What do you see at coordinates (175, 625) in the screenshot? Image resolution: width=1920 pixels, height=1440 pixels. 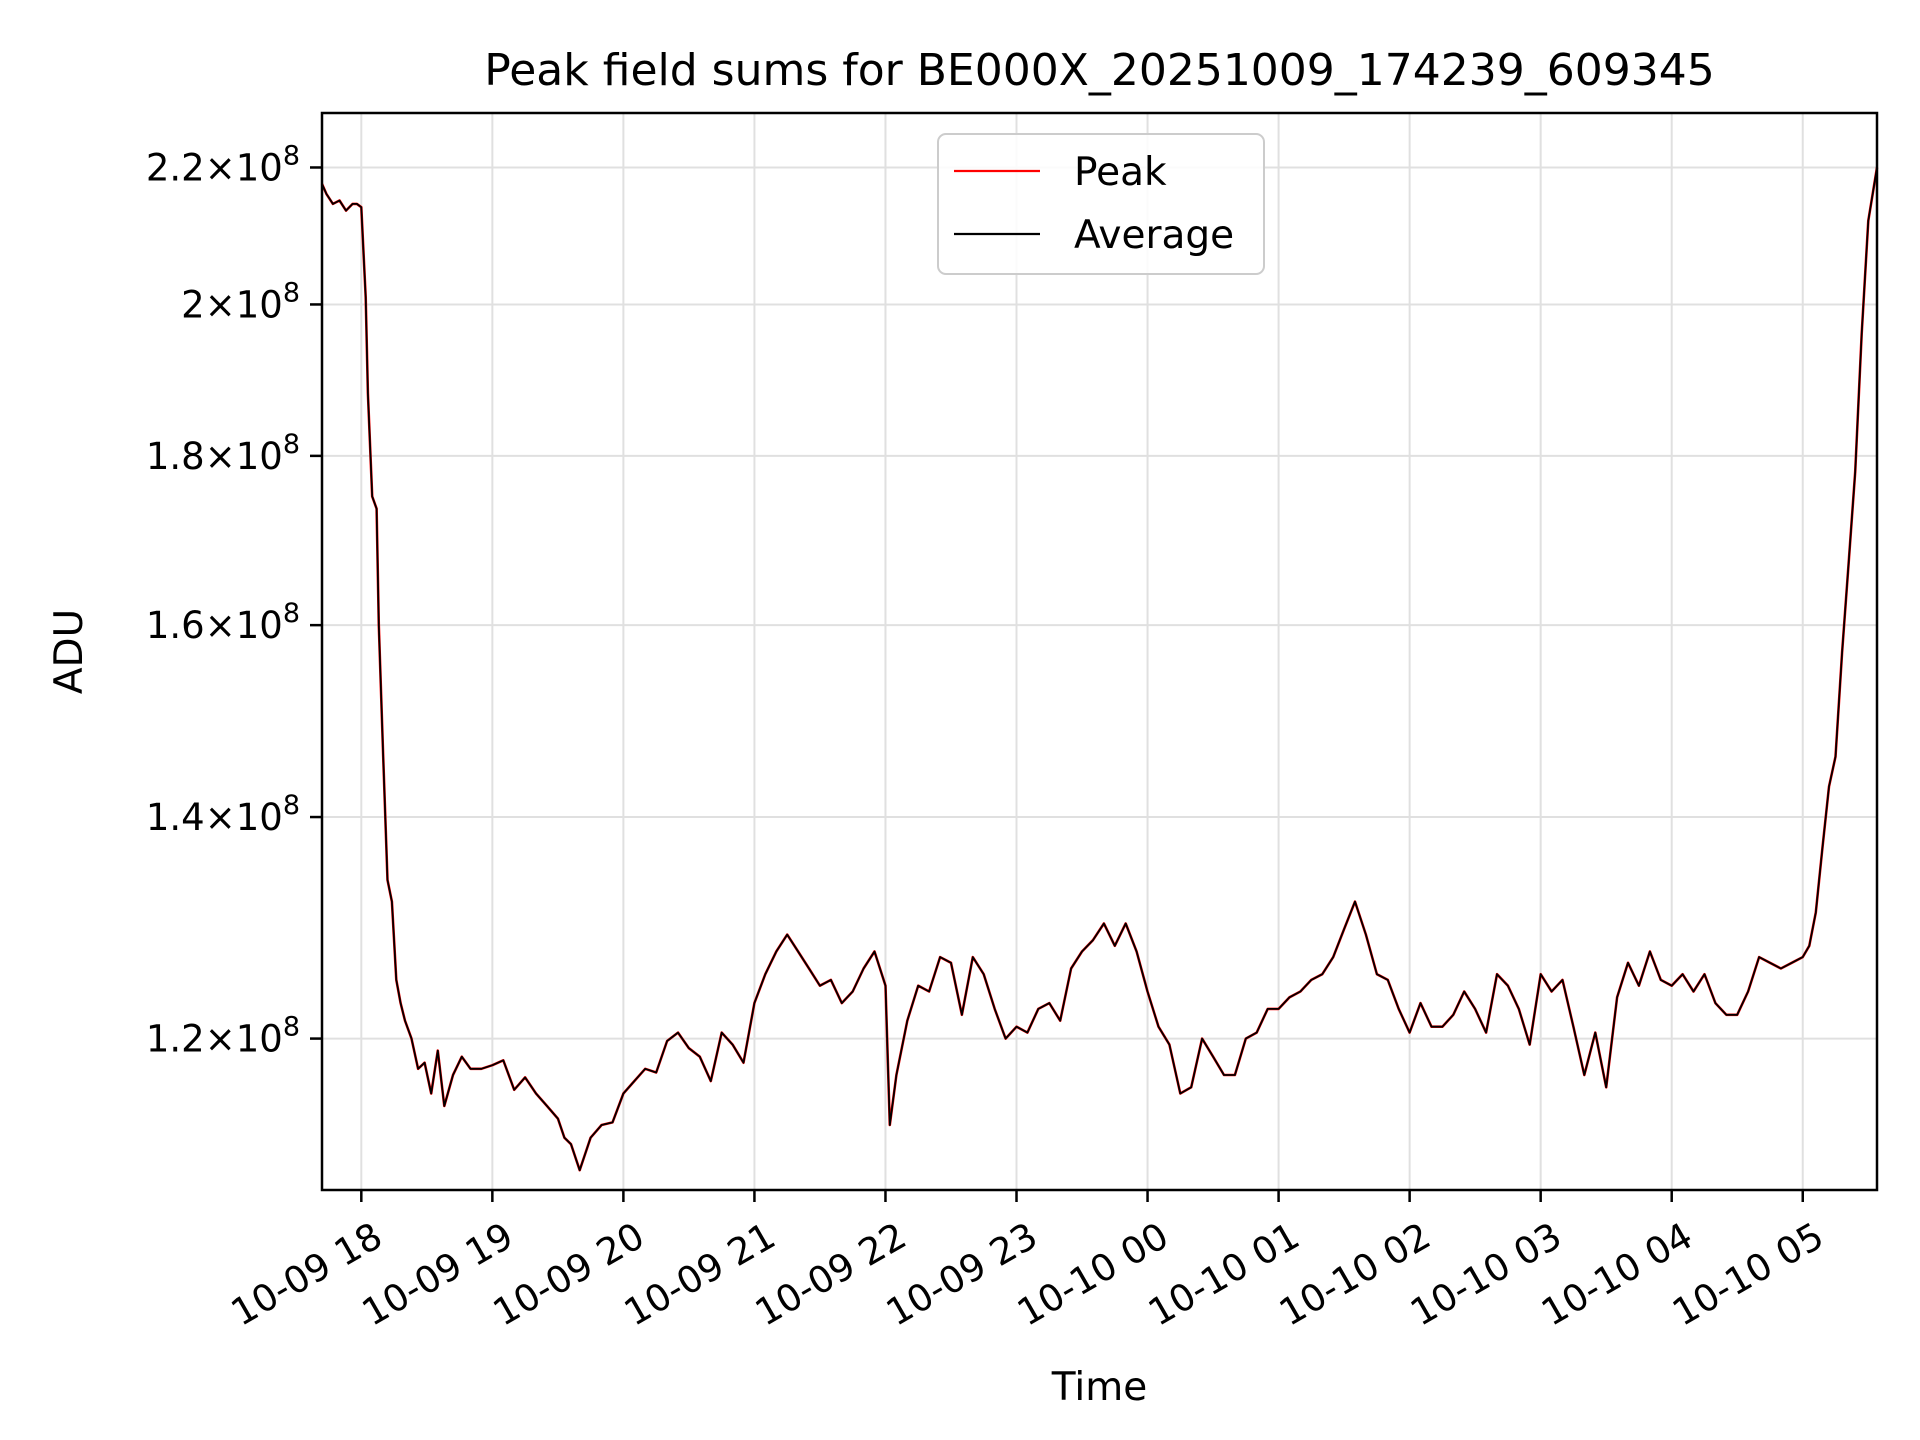 I see `y-tick-mantissa: 1.6` at bounding box center [175, 625].